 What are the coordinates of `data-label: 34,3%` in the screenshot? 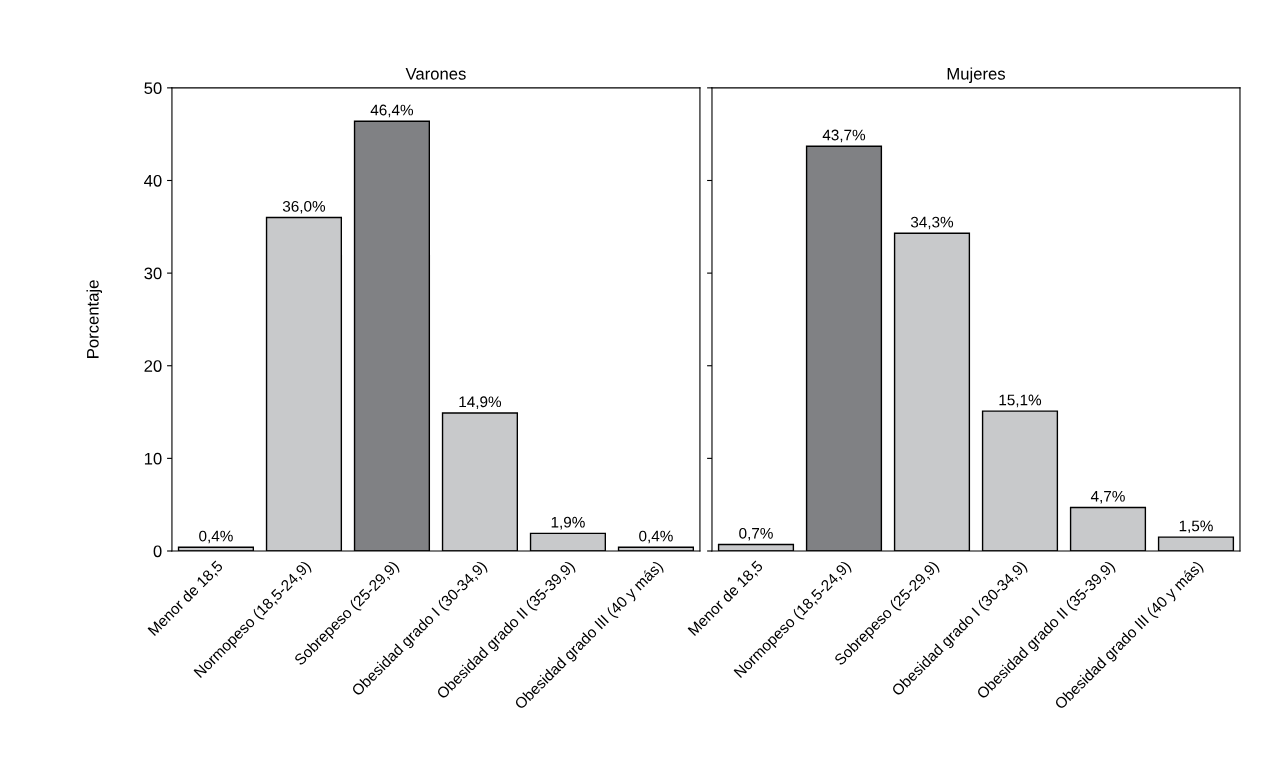 It's located at (932, 223).